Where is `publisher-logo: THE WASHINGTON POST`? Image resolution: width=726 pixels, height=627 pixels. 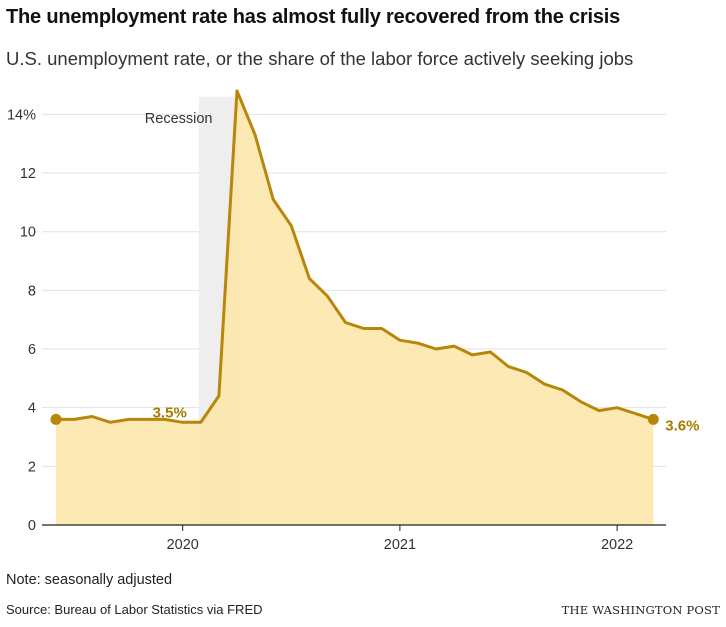
publisher-logo: THE WASHINGTON POST is located at coordinates (640, 610).